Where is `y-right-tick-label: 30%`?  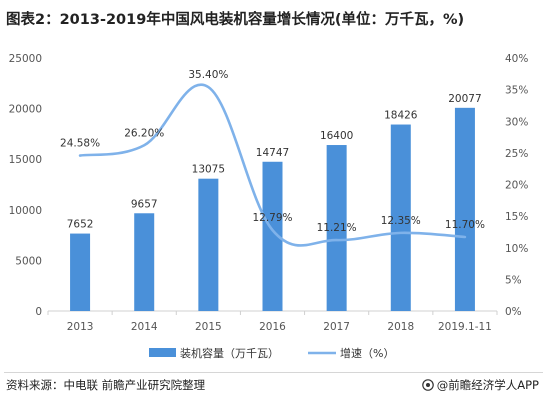
y-right-tick-label: 30% is located at coordinates (516, 122).